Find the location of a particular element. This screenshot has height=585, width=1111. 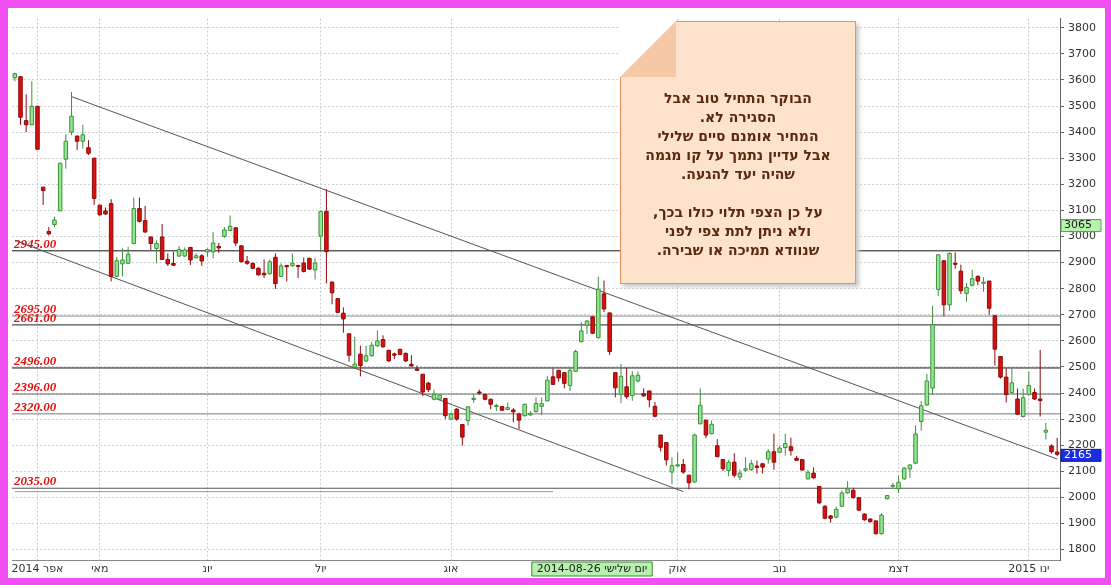

x-tick-label: מאי is located at coordinates (100, 569).